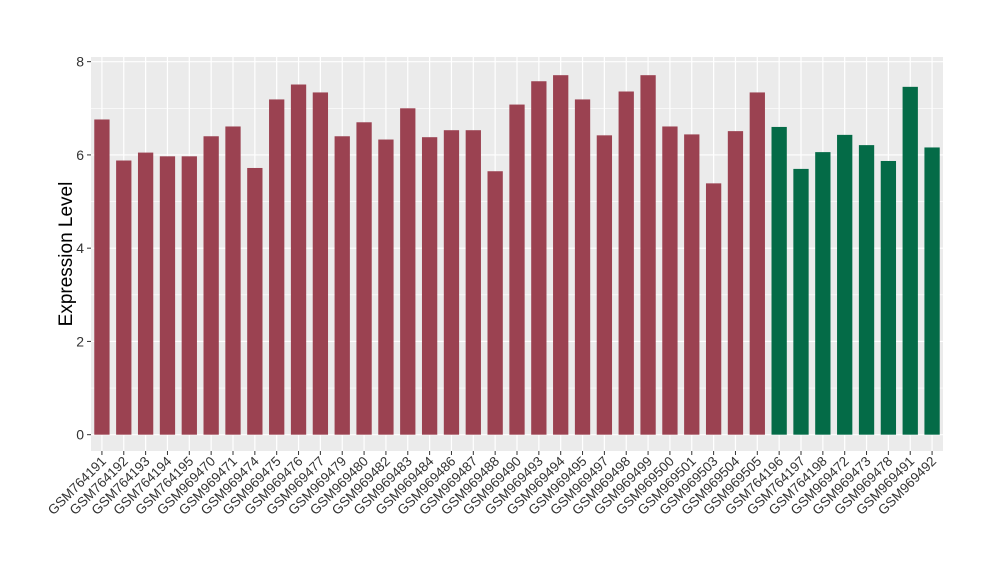 This screenshot has height=585, width=1000. I want to click on y-axis: 0 2 4 6 8, so click(83, 248).